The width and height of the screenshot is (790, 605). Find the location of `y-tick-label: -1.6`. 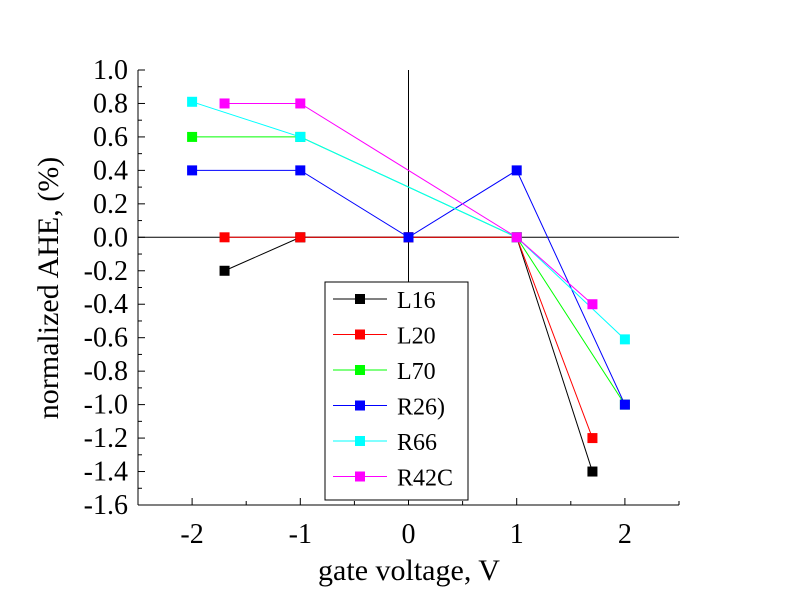

y-tick-label: -1.6 is located at coordinates (106, 505).